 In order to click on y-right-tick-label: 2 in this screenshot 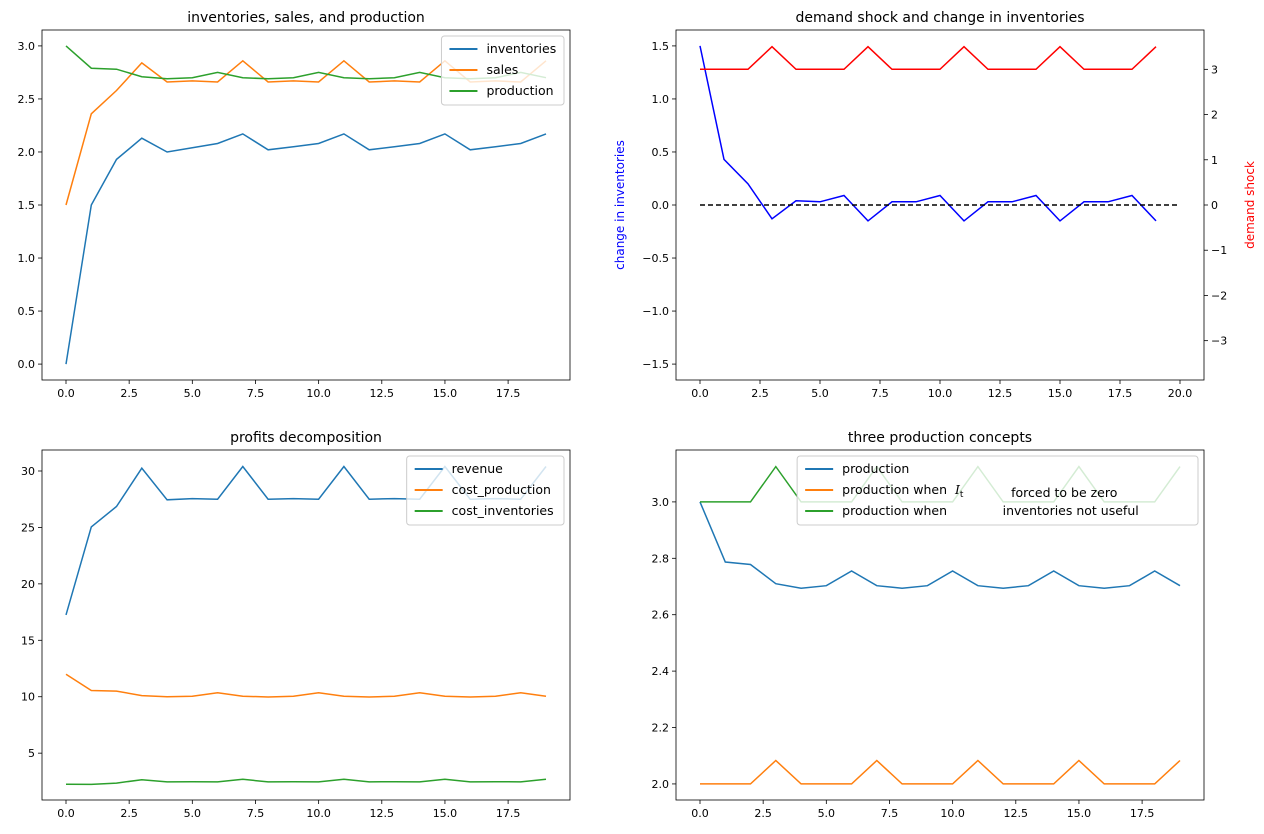, I will do `click(1214, 115)`.